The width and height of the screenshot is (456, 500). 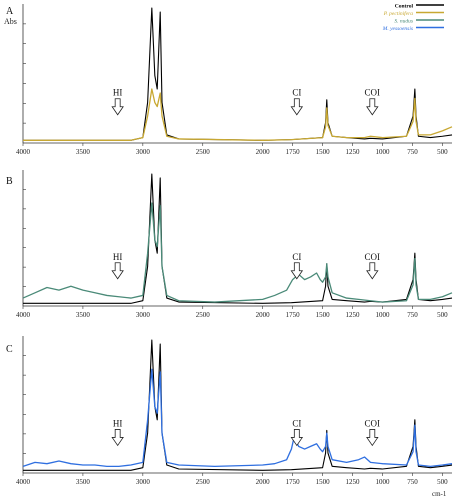 What do you see at coordinates (439, 494) in the screenshot?
I see `x-unit-label: cm-1` at bounding box center [439, 494].